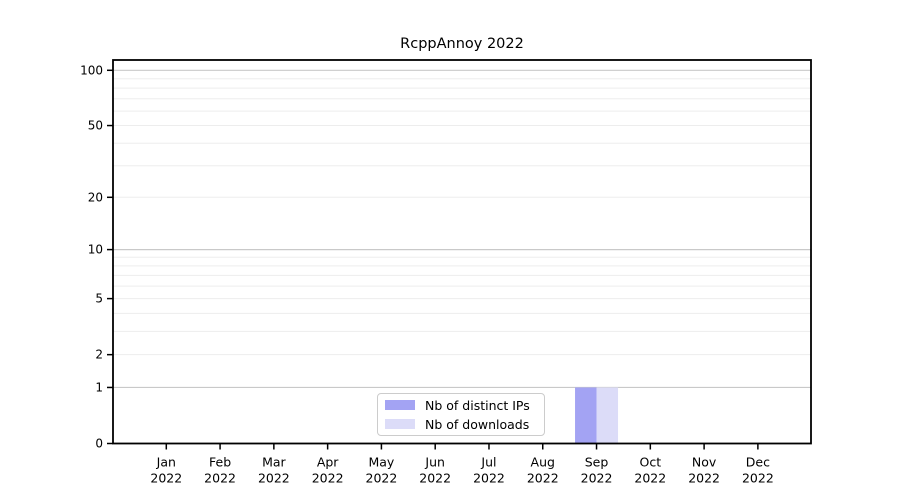 Image resolution: width=900 pixels, height=500 pixels. Describe the element at coordinates (99, 444) in the screenshot. I see `y-tick-label: 0` at that location.